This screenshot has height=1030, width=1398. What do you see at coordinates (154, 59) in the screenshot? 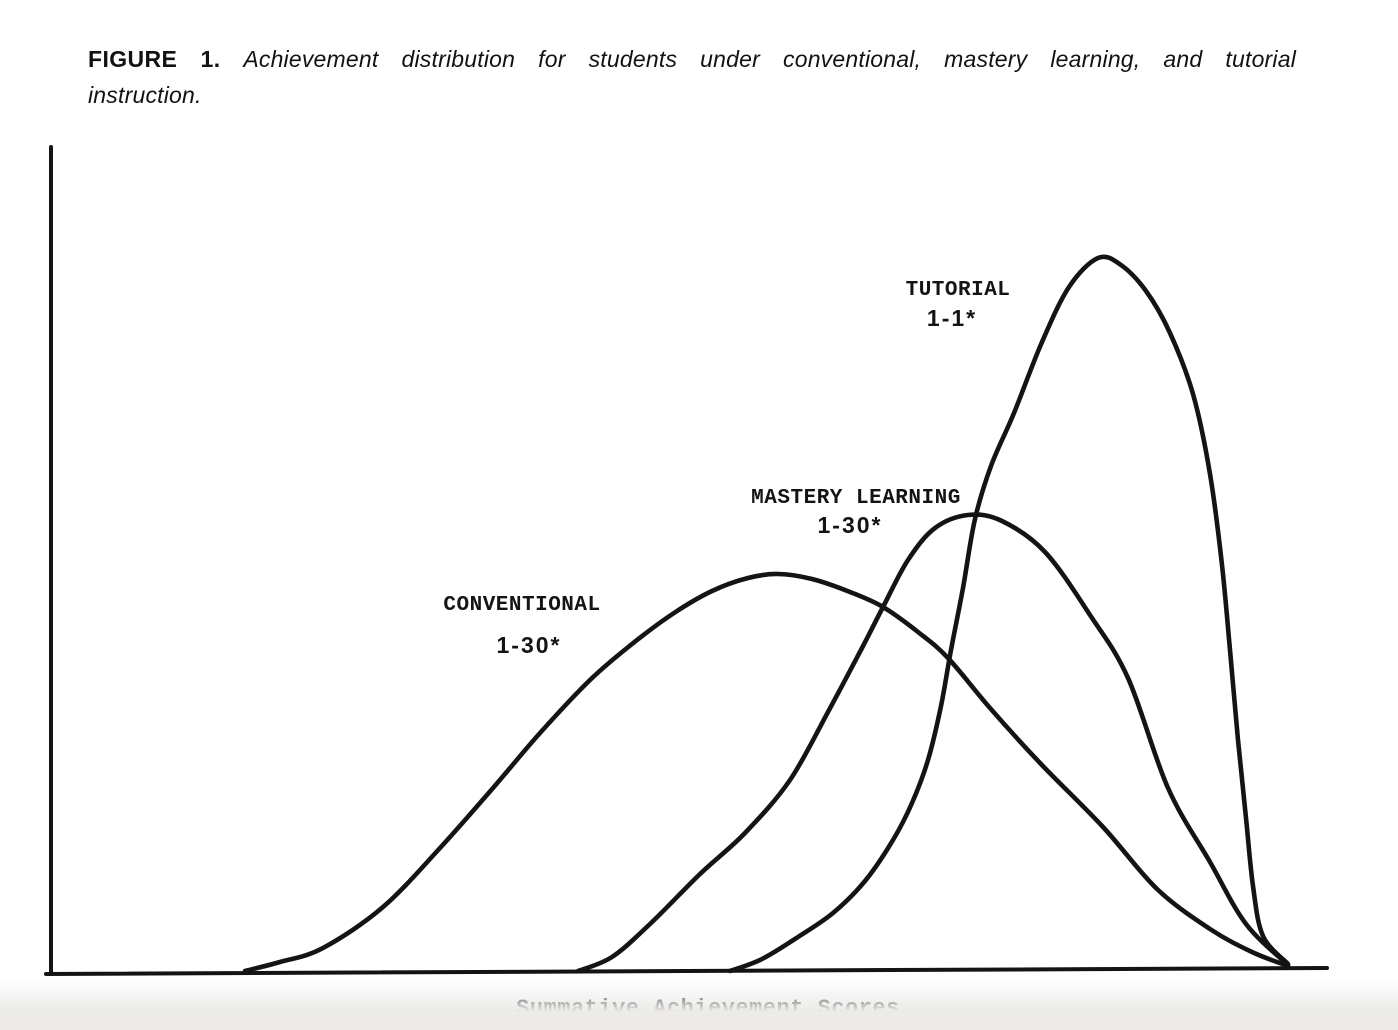
I see `figure-number: FIGURE 1.` at bounding box center [154, 59].